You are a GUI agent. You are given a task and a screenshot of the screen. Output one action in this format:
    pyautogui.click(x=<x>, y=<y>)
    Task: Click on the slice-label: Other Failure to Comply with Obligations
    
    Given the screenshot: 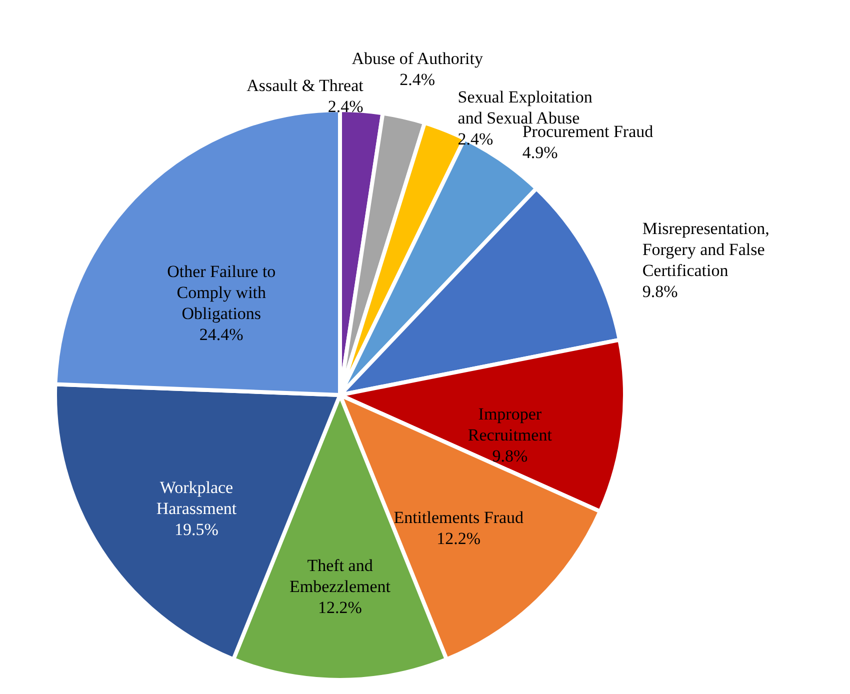 What is the action you would take?
    pyautogui.click(x=221, y=292)
    